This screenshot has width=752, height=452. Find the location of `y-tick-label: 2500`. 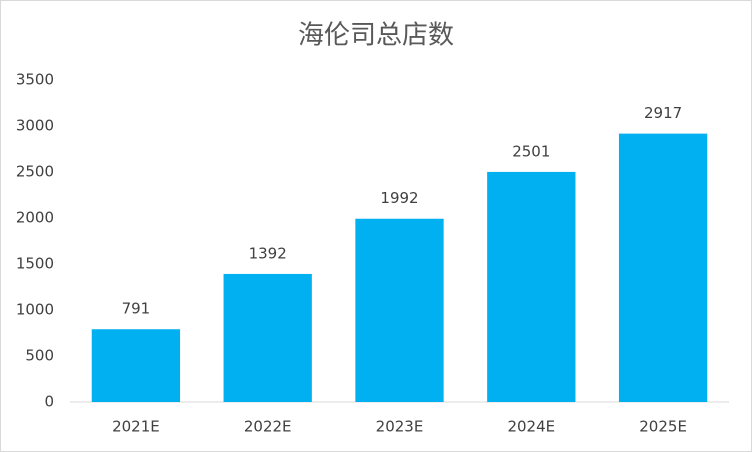

y-tick-label: 2500 is located at coordinates (35, 172).